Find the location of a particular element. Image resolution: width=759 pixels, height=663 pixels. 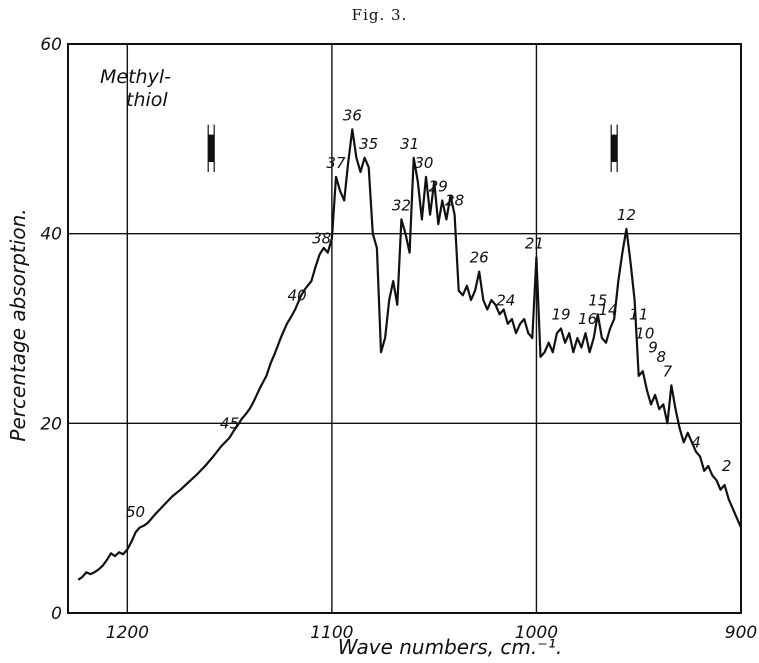

peak-label-31: 31 is located at coordinates (409, 144).